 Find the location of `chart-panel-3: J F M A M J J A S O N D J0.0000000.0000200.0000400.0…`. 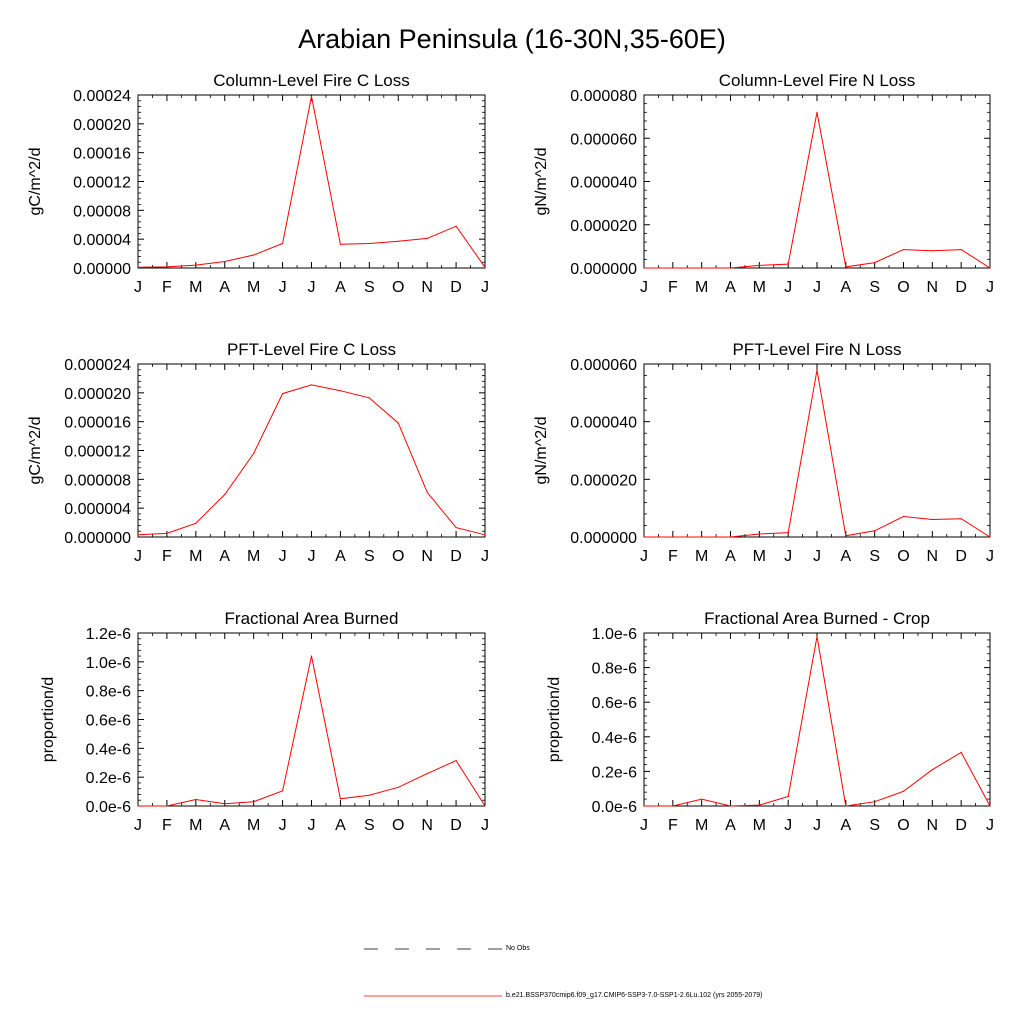

chart-panel-3: J F M A M J J A S O N D J0.0000000.0000200.0000400.0… is located at coordinates (763, 452).